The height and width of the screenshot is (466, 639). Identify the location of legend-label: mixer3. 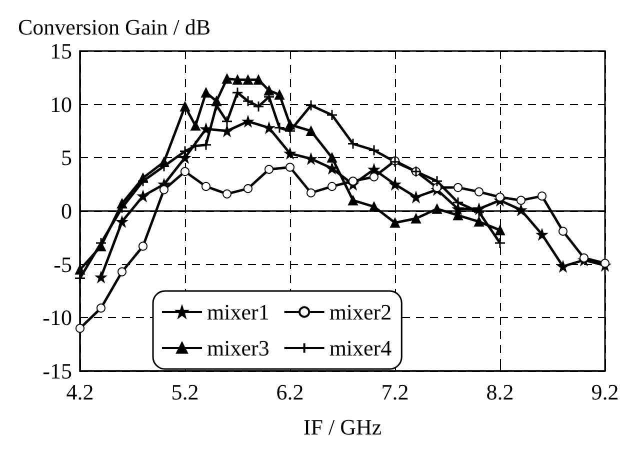
(238, 348).